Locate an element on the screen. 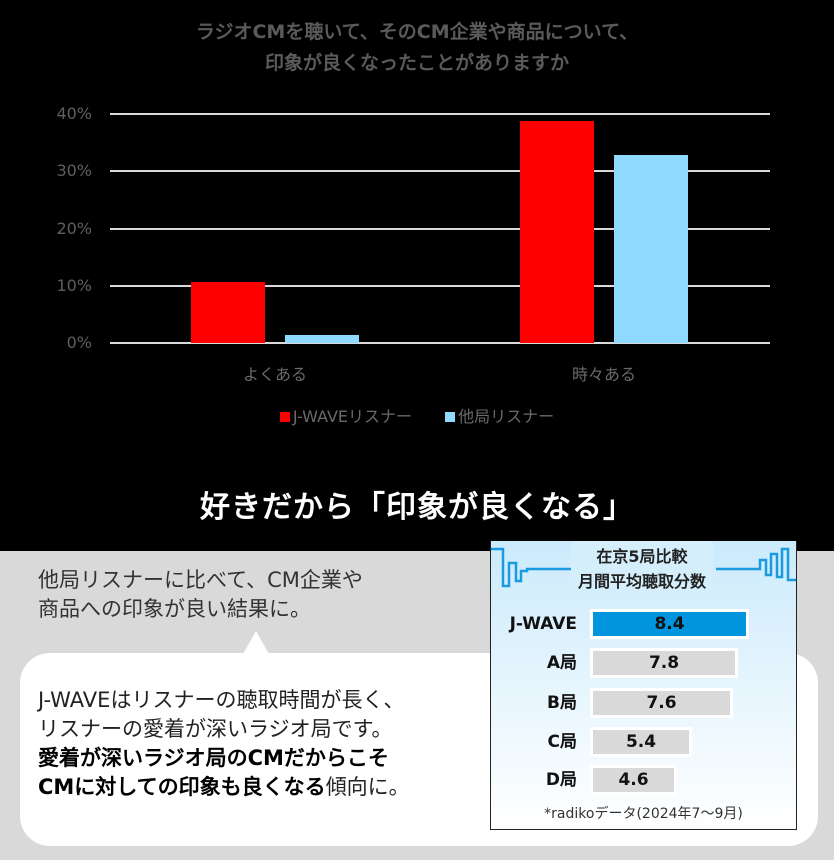  legend-swatch-red is located at coordinates (284, 417).